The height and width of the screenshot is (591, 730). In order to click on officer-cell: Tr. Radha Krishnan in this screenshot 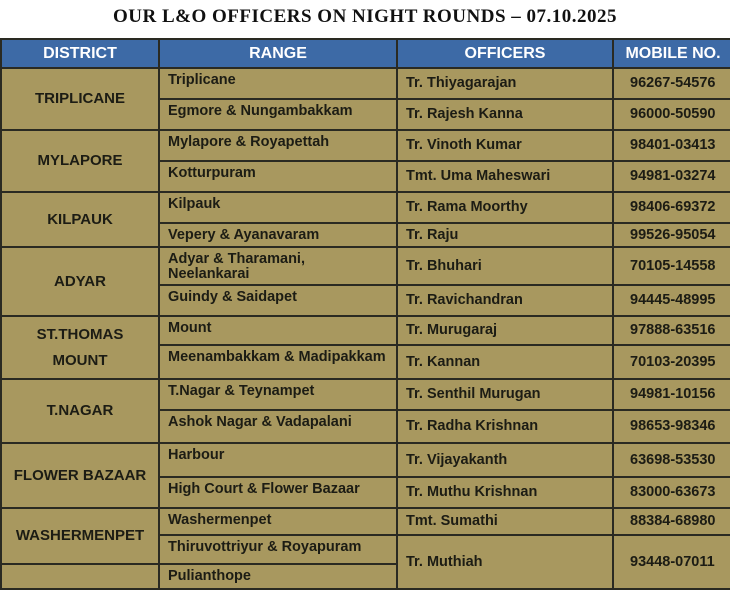, I will do `click(505, 426)`.